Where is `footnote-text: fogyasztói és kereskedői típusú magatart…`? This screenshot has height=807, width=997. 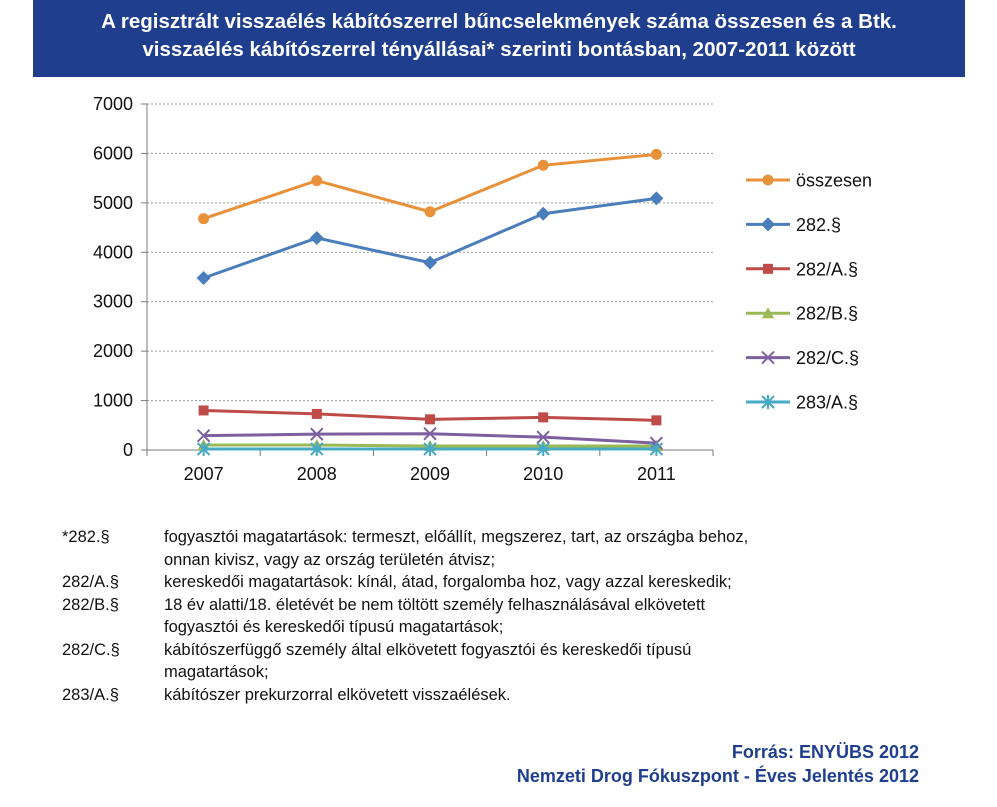 footnote-text: fogyasztói és kereskedői típusú magatart… is located at coordinates (334, 627).